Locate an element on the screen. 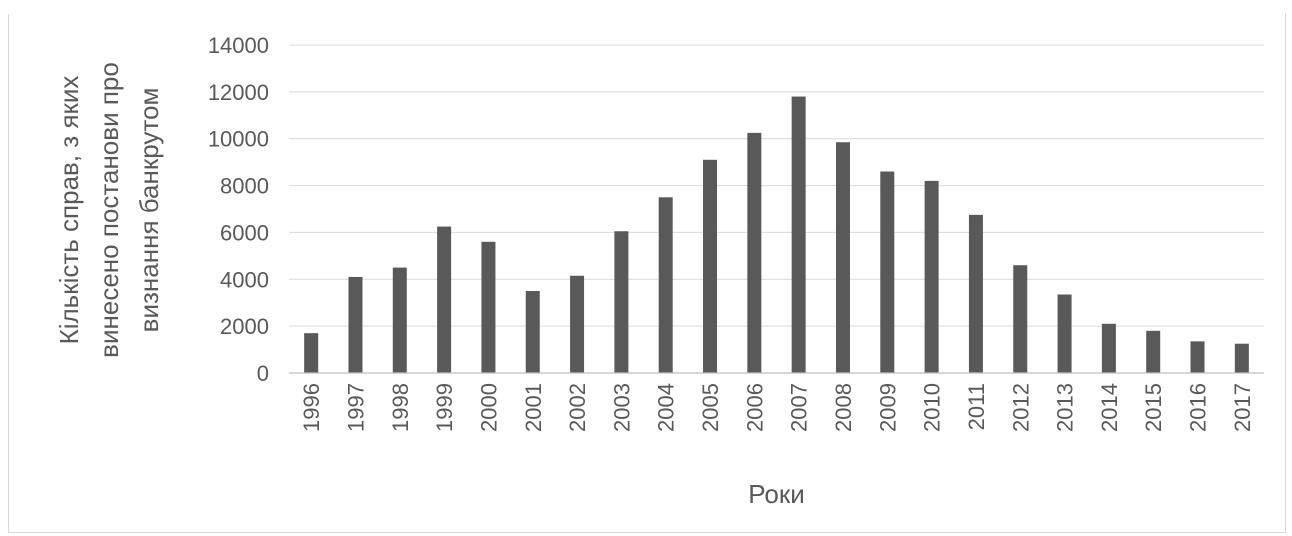  bar-2011 is located at coordinates (975, 293).